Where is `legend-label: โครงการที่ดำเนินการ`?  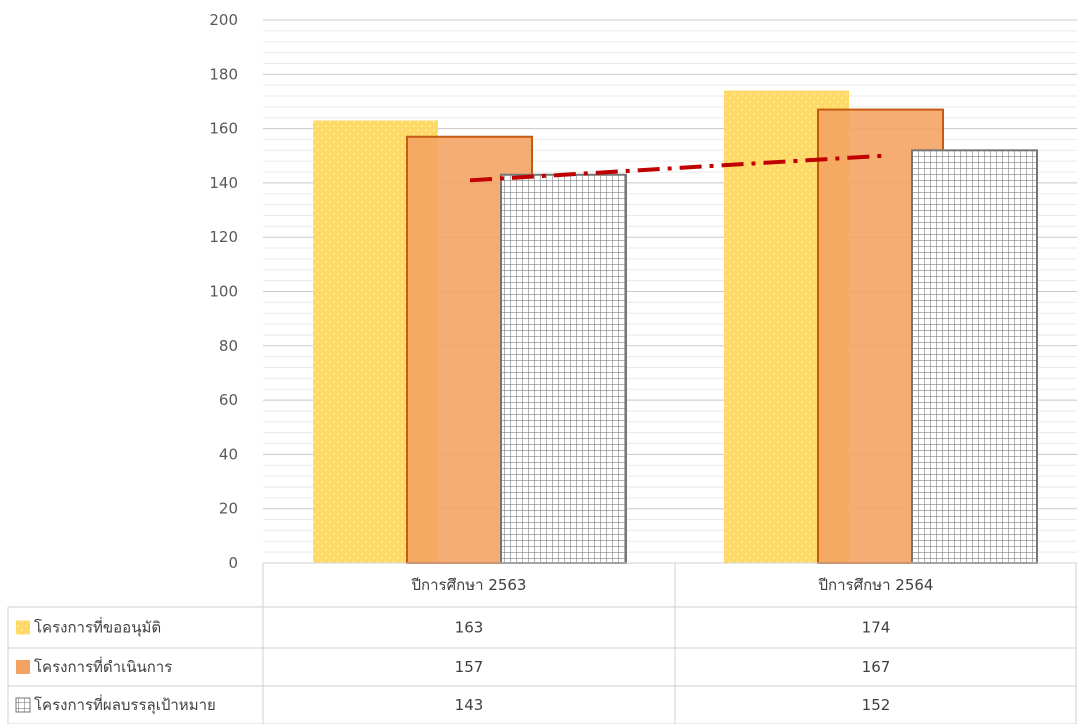
legend-label: โครงการที่ดำเนินการ is located at coordinates (103, 666).